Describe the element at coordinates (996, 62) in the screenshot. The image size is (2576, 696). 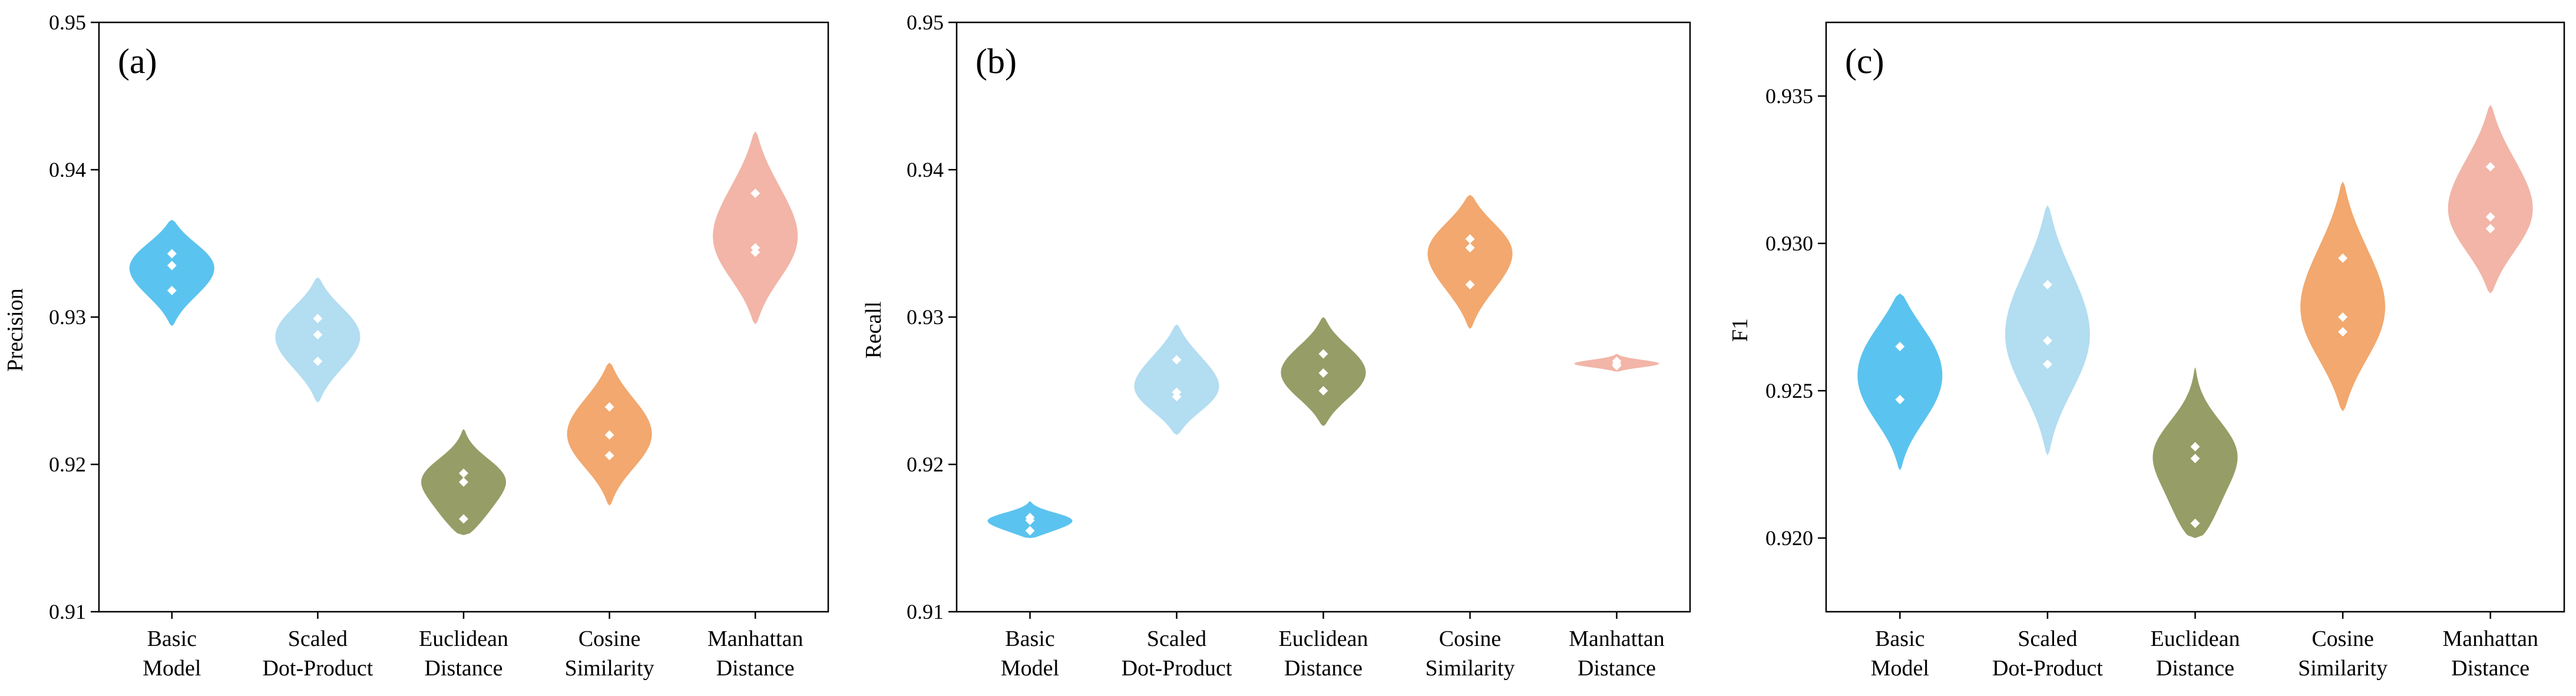
I see `panel-label: (b)` at that location.